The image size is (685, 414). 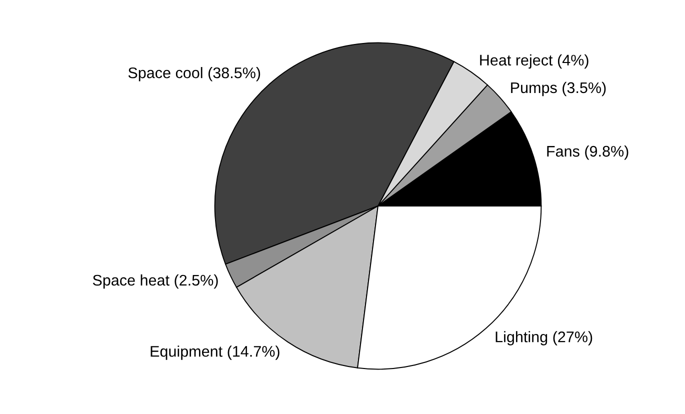 What do you see at coordinates (155, 281) in the screenshot?
I see `slice-label: Space heat (2.5%)` at bounding box center [155, 281].